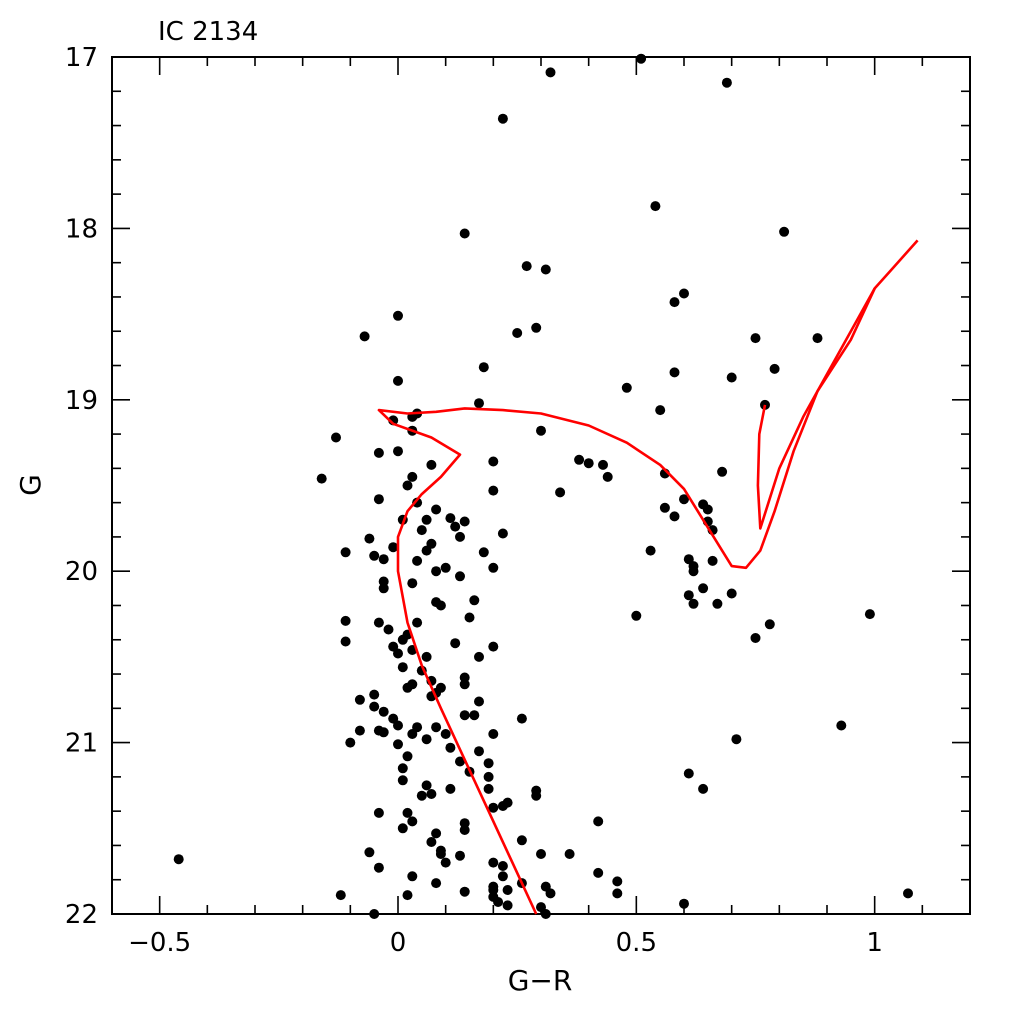 The height and width of the screenshot is (1024, 1024). I want to click on x-tick-label: 1, so click(874, 943).